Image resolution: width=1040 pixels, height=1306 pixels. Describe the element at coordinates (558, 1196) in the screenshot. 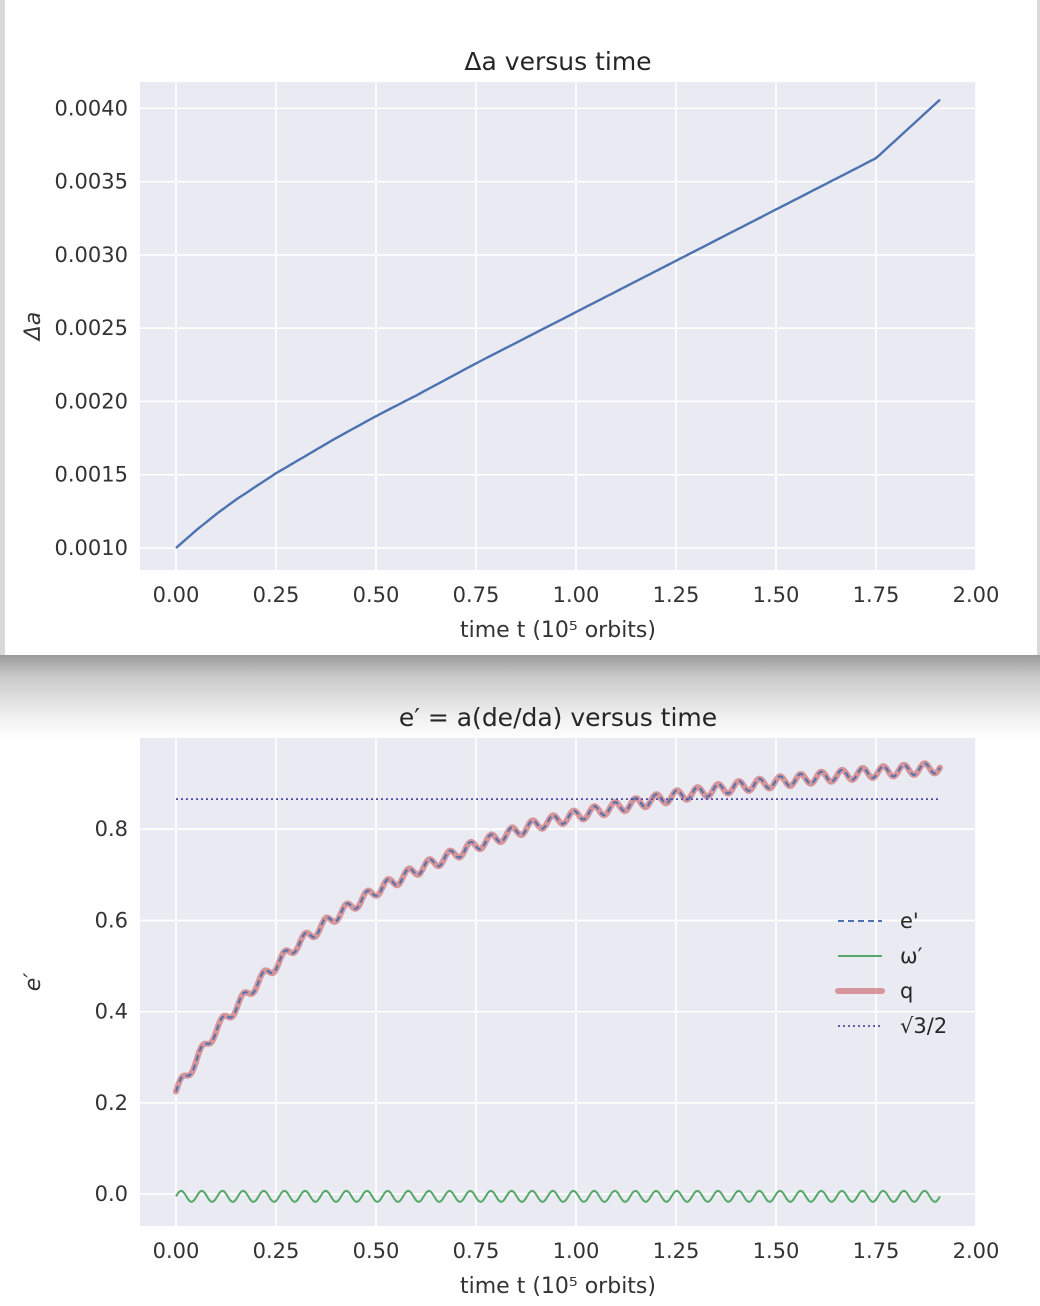

I see `omega-prime-line` at that location.